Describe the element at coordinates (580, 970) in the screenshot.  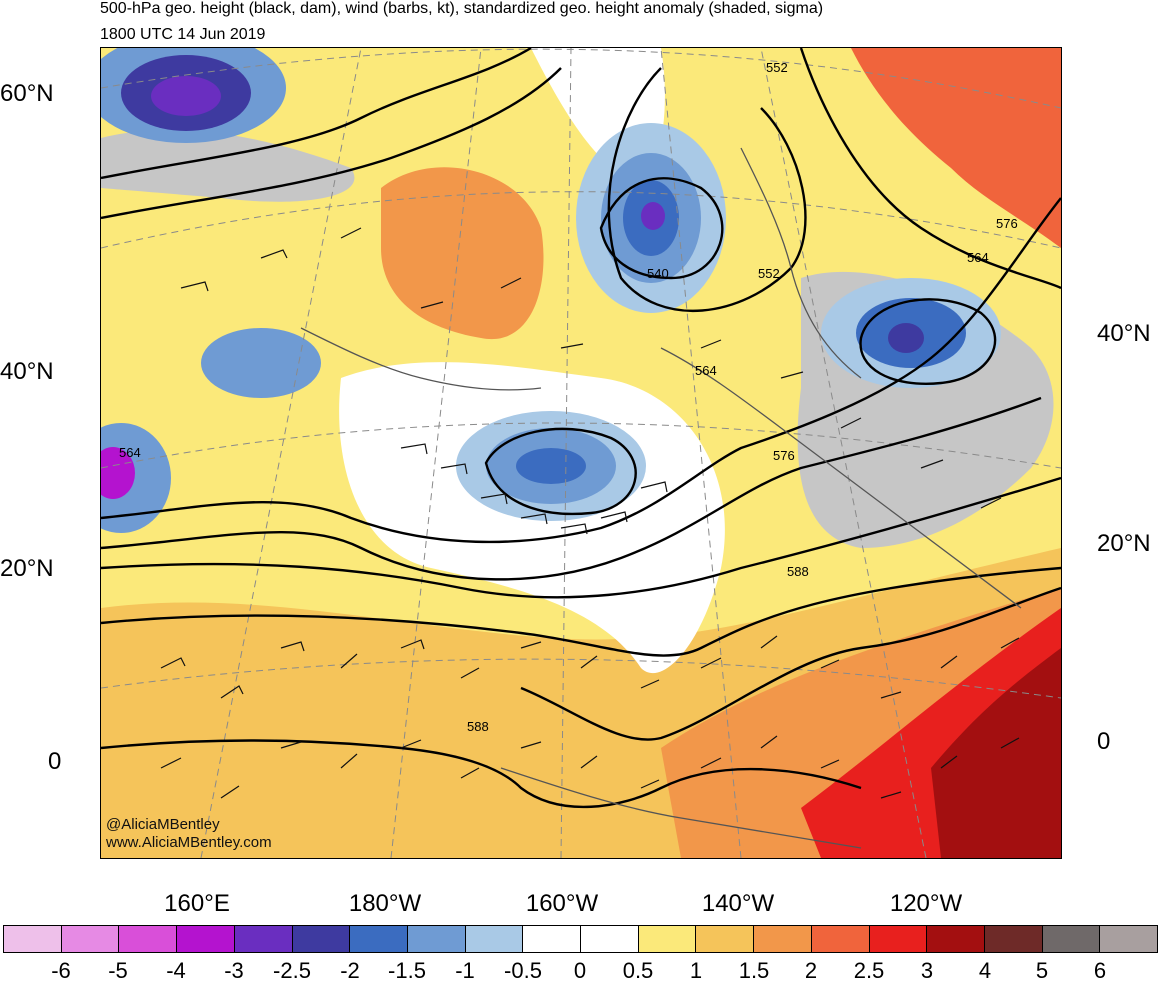
I see `colorbar-tick: 0` at that location.